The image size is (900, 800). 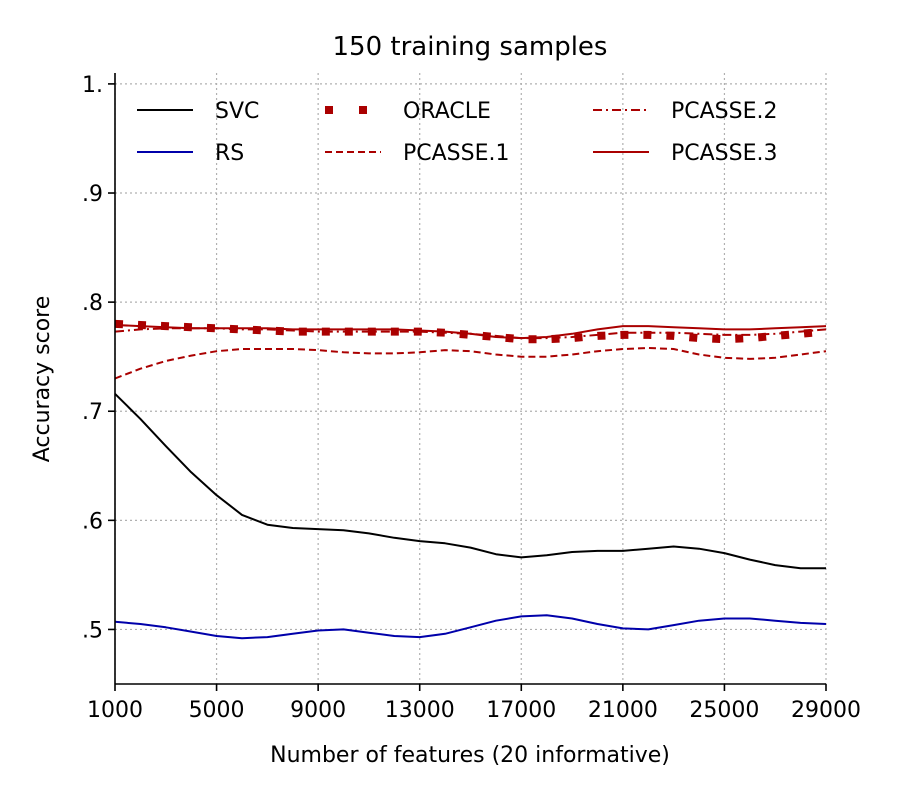 What do you see at coordinates (470, 627) in the screenshot?
I see `series-line-rs` at bounding box center [470, 627].